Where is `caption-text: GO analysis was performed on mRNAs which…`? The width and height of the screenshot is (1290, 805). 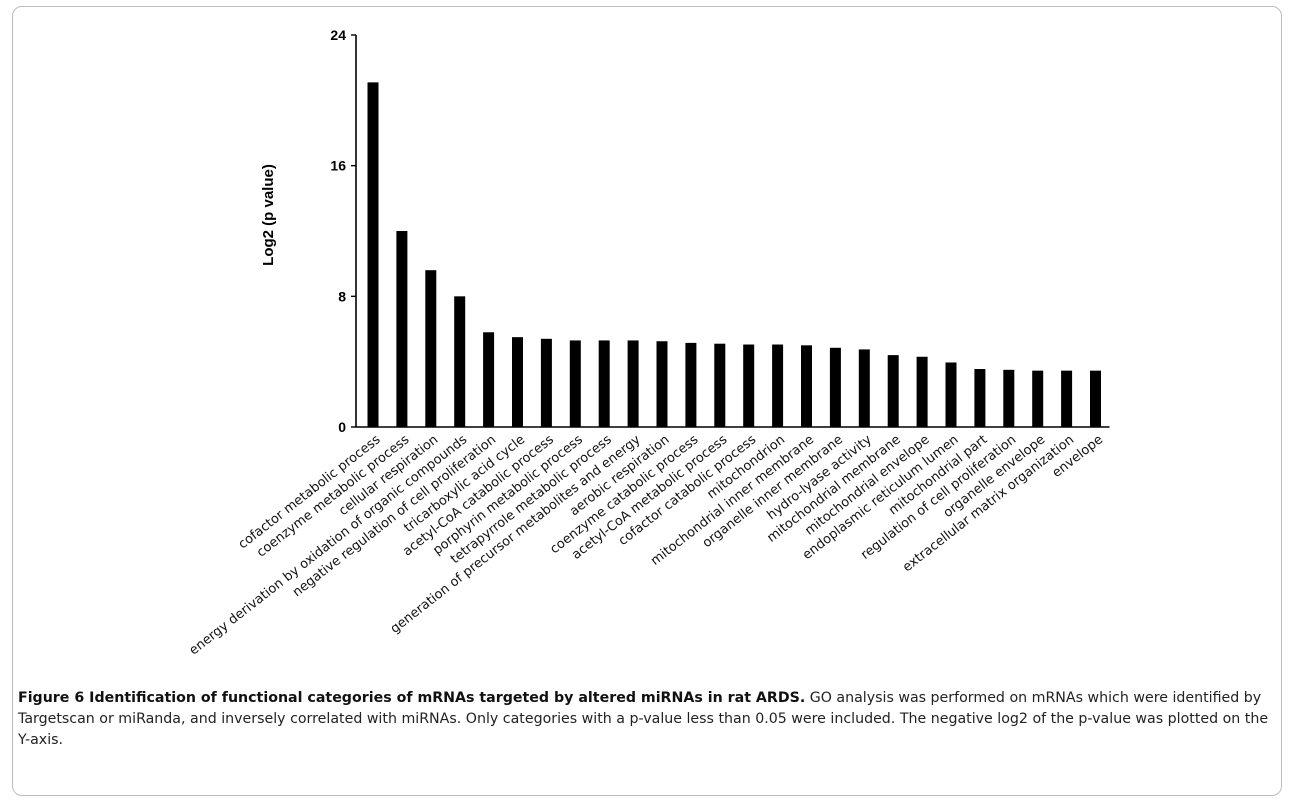 caption-text: GO analysis was performed on mRNAs which… is located at coordinates (643, 719).